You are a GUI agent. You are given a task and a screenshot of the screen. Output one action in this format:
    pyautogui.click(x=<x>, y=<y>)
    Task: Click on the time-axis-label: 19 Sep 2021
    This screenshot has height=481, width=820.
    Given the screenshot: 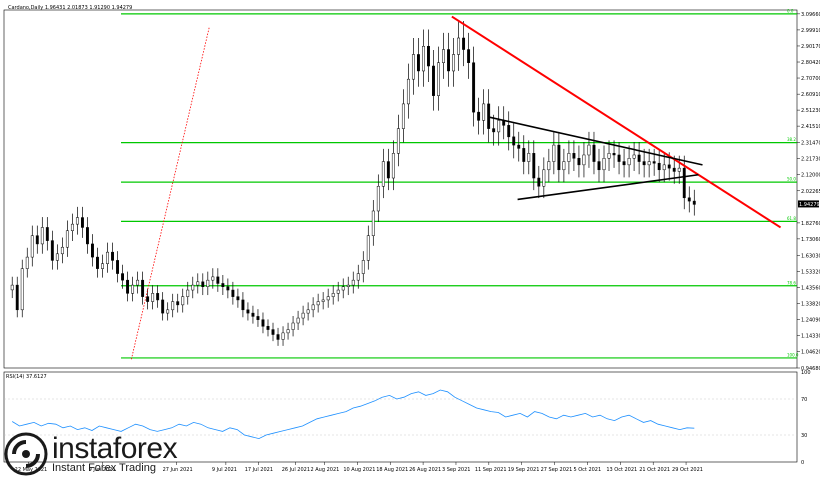 What is the action you would take?
    pyautogui.click(x=524, y=470)
    